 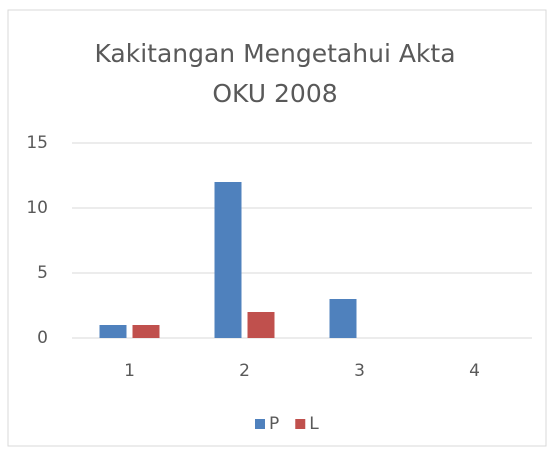 I want to click on y-tick-label: 5, so click(x=42, y=273).